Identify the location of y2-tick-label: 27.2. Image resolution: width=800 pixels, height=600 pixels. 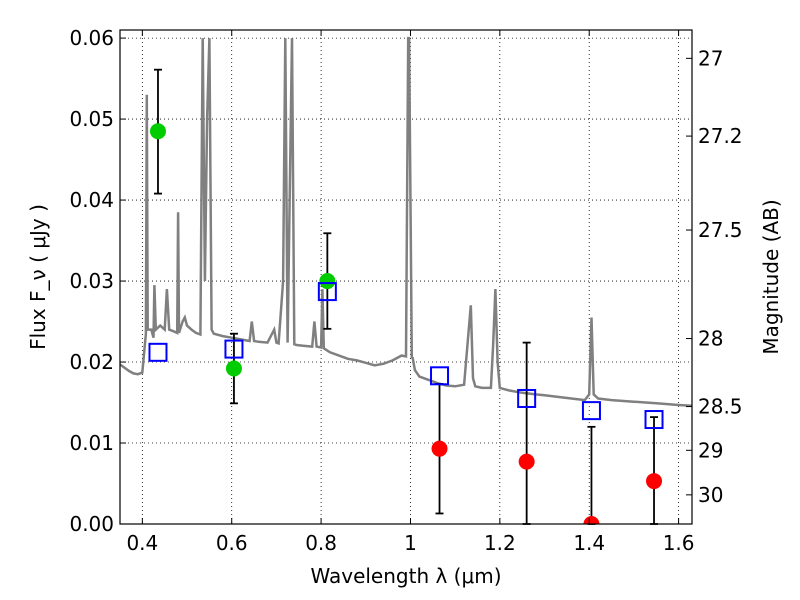
(720, 136).